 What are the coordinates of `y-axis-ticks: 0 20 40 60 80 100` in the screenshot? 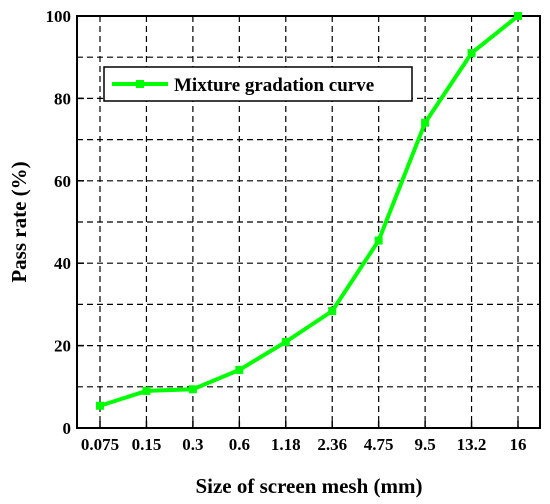 It's located at (65, 222).